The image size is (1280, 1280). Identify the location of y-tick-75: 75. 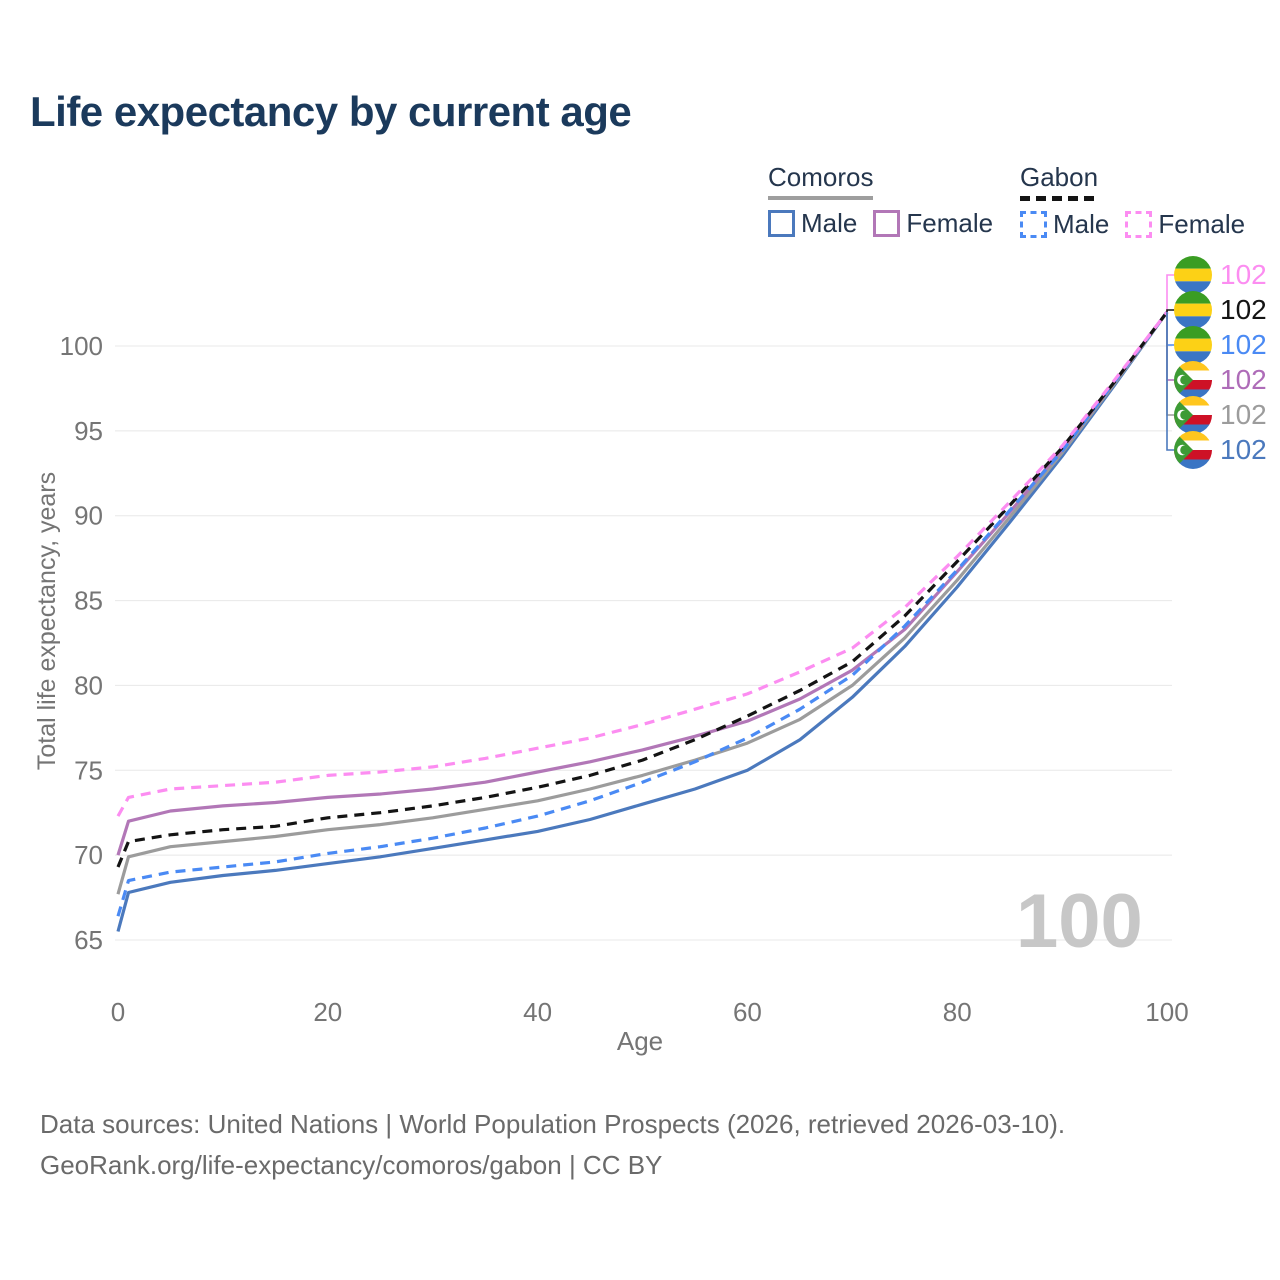
(88, 770).